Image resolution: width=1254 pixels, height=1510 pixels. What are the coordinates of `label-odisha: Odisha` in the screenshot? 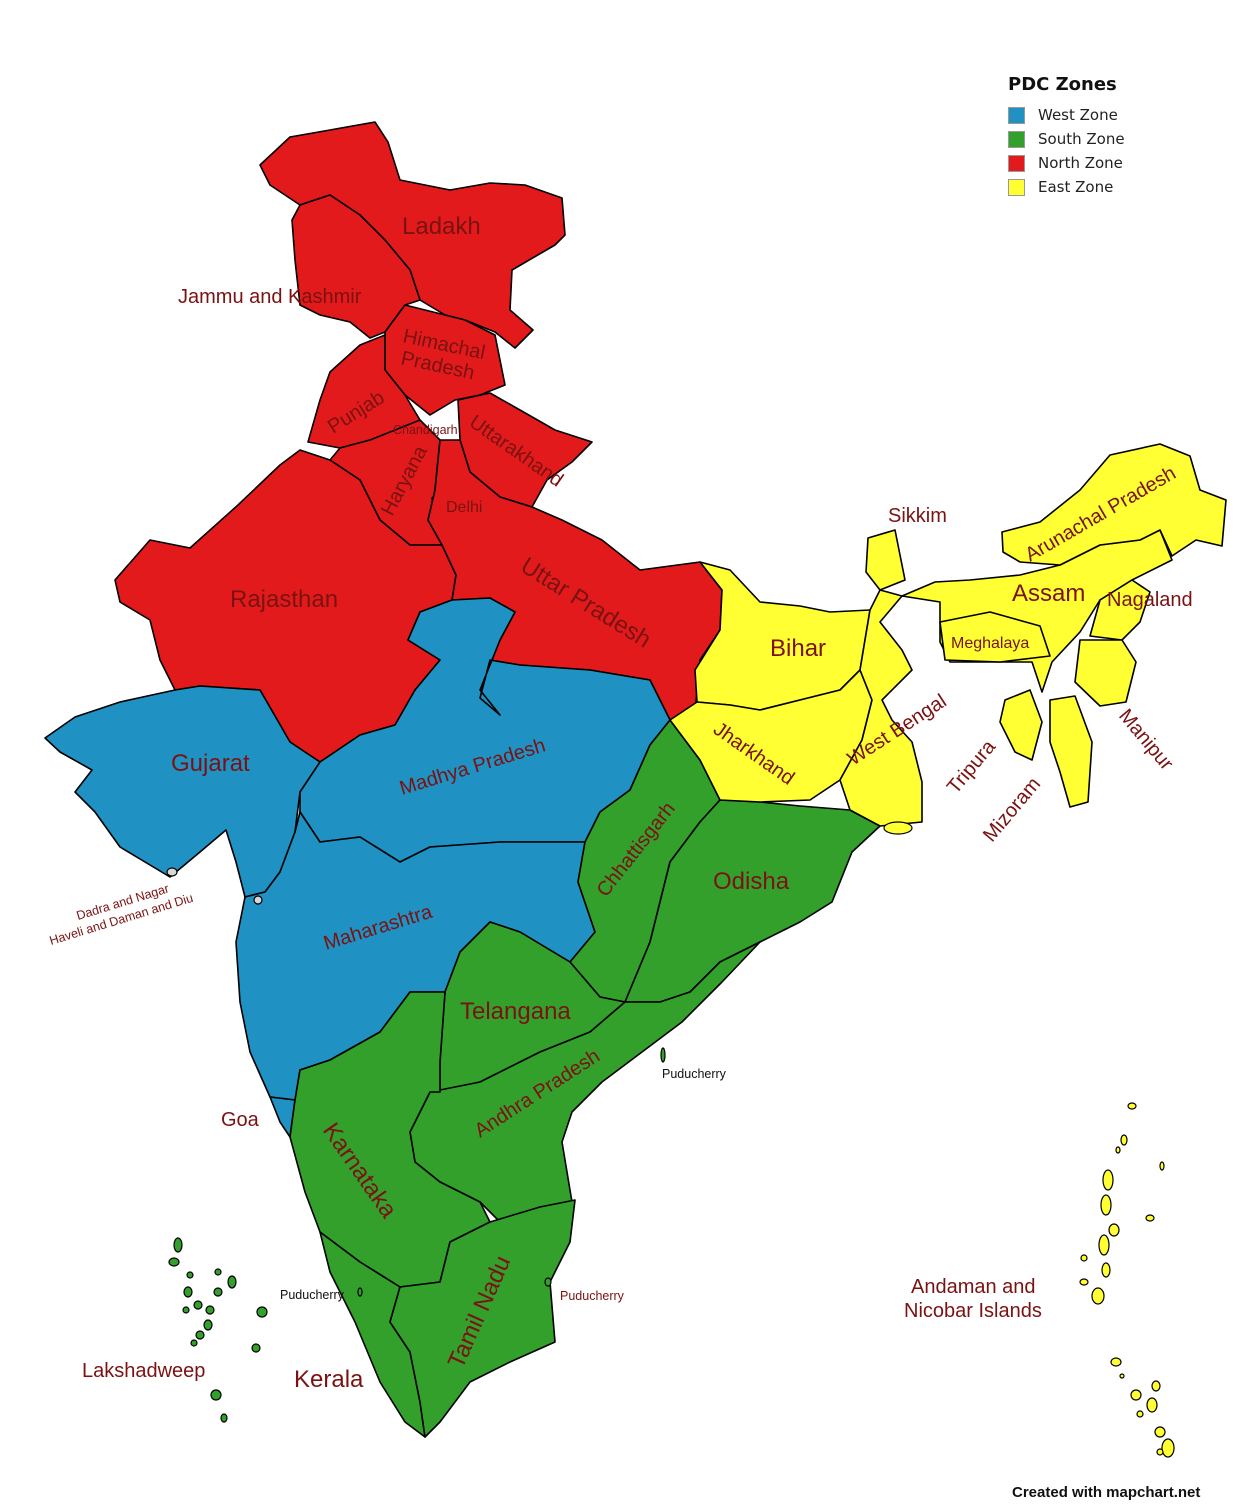 It's located at (751, 881).